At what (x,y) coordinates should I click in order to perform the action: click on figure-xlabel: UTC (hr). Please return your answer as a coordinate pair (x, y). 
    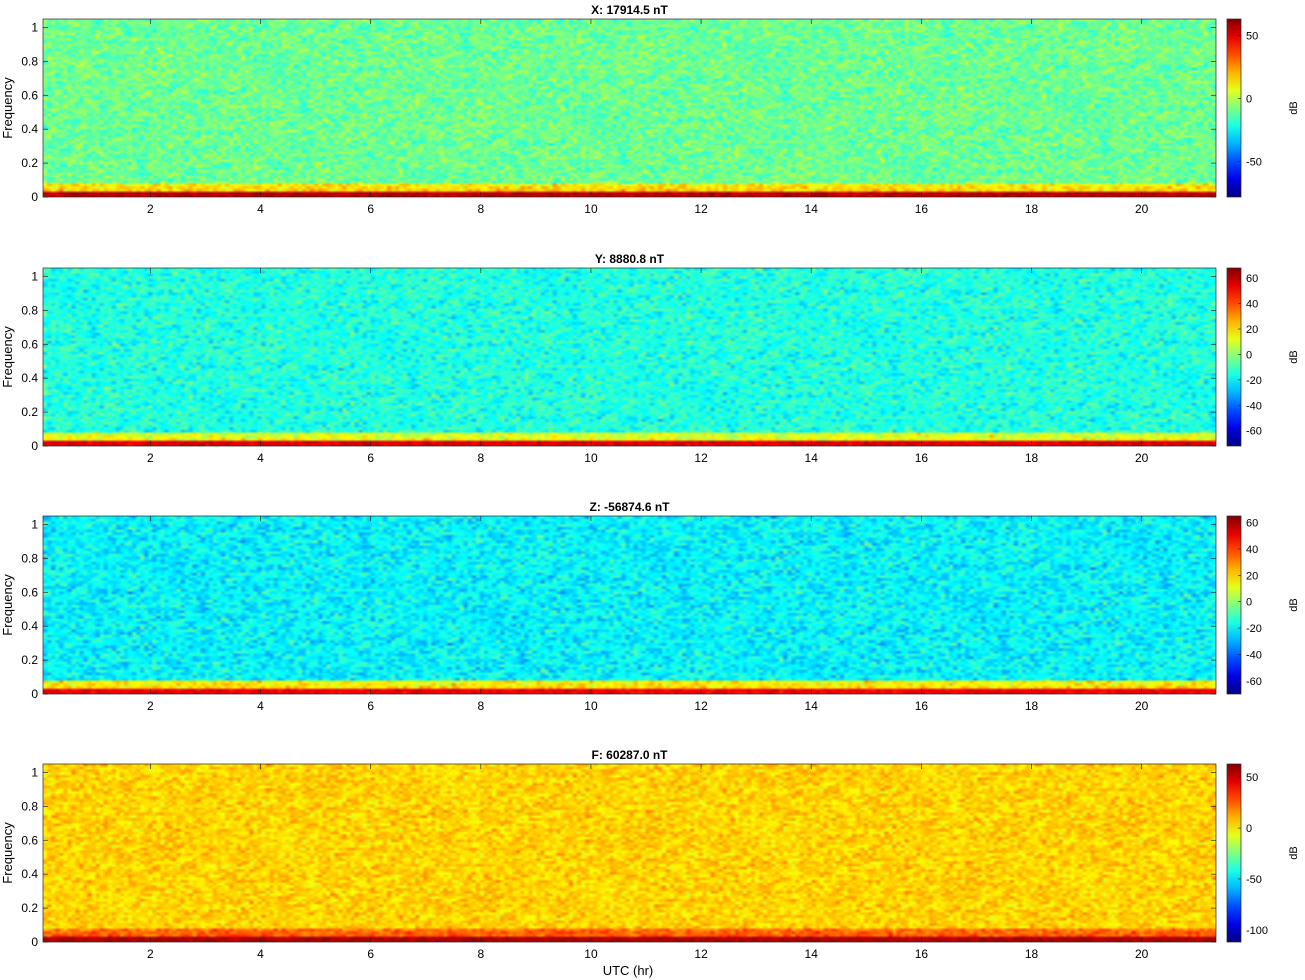
    Looking at the image, I should click on (628, 970).